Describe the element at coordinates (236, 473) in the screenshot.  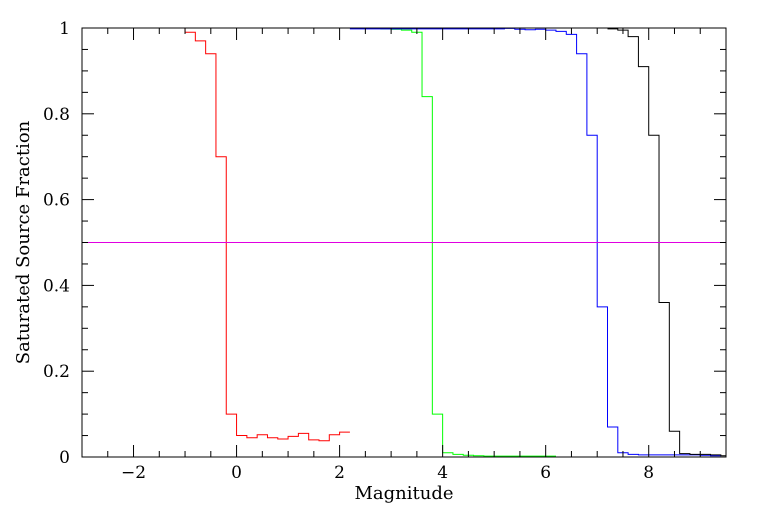
I see `x-tick-label: 0` at that location.